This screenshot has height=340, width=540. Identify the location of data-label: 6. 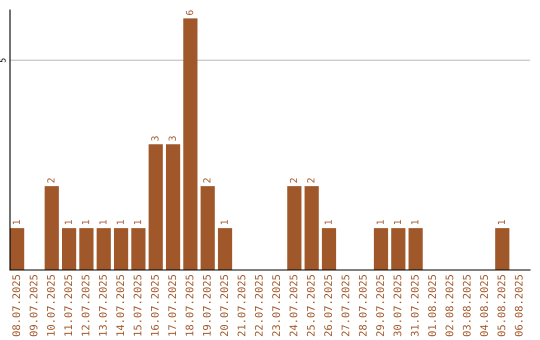
(190, 12).